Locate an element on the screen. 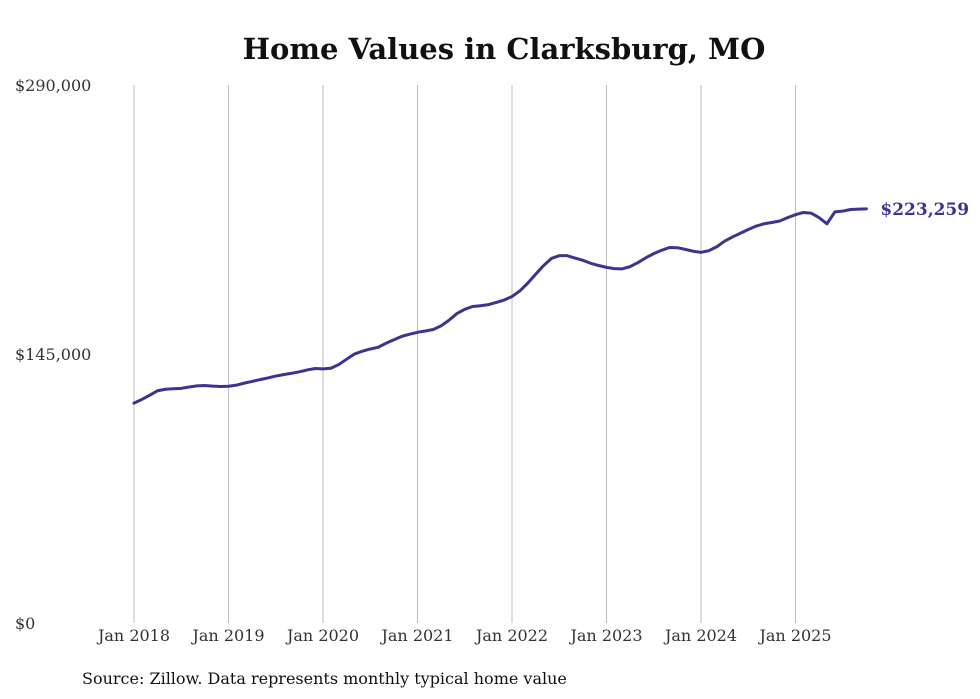 The width and height of the screenshot is (980, 699). y-tick-label: $290,000 is located at coordinates (53, 85).